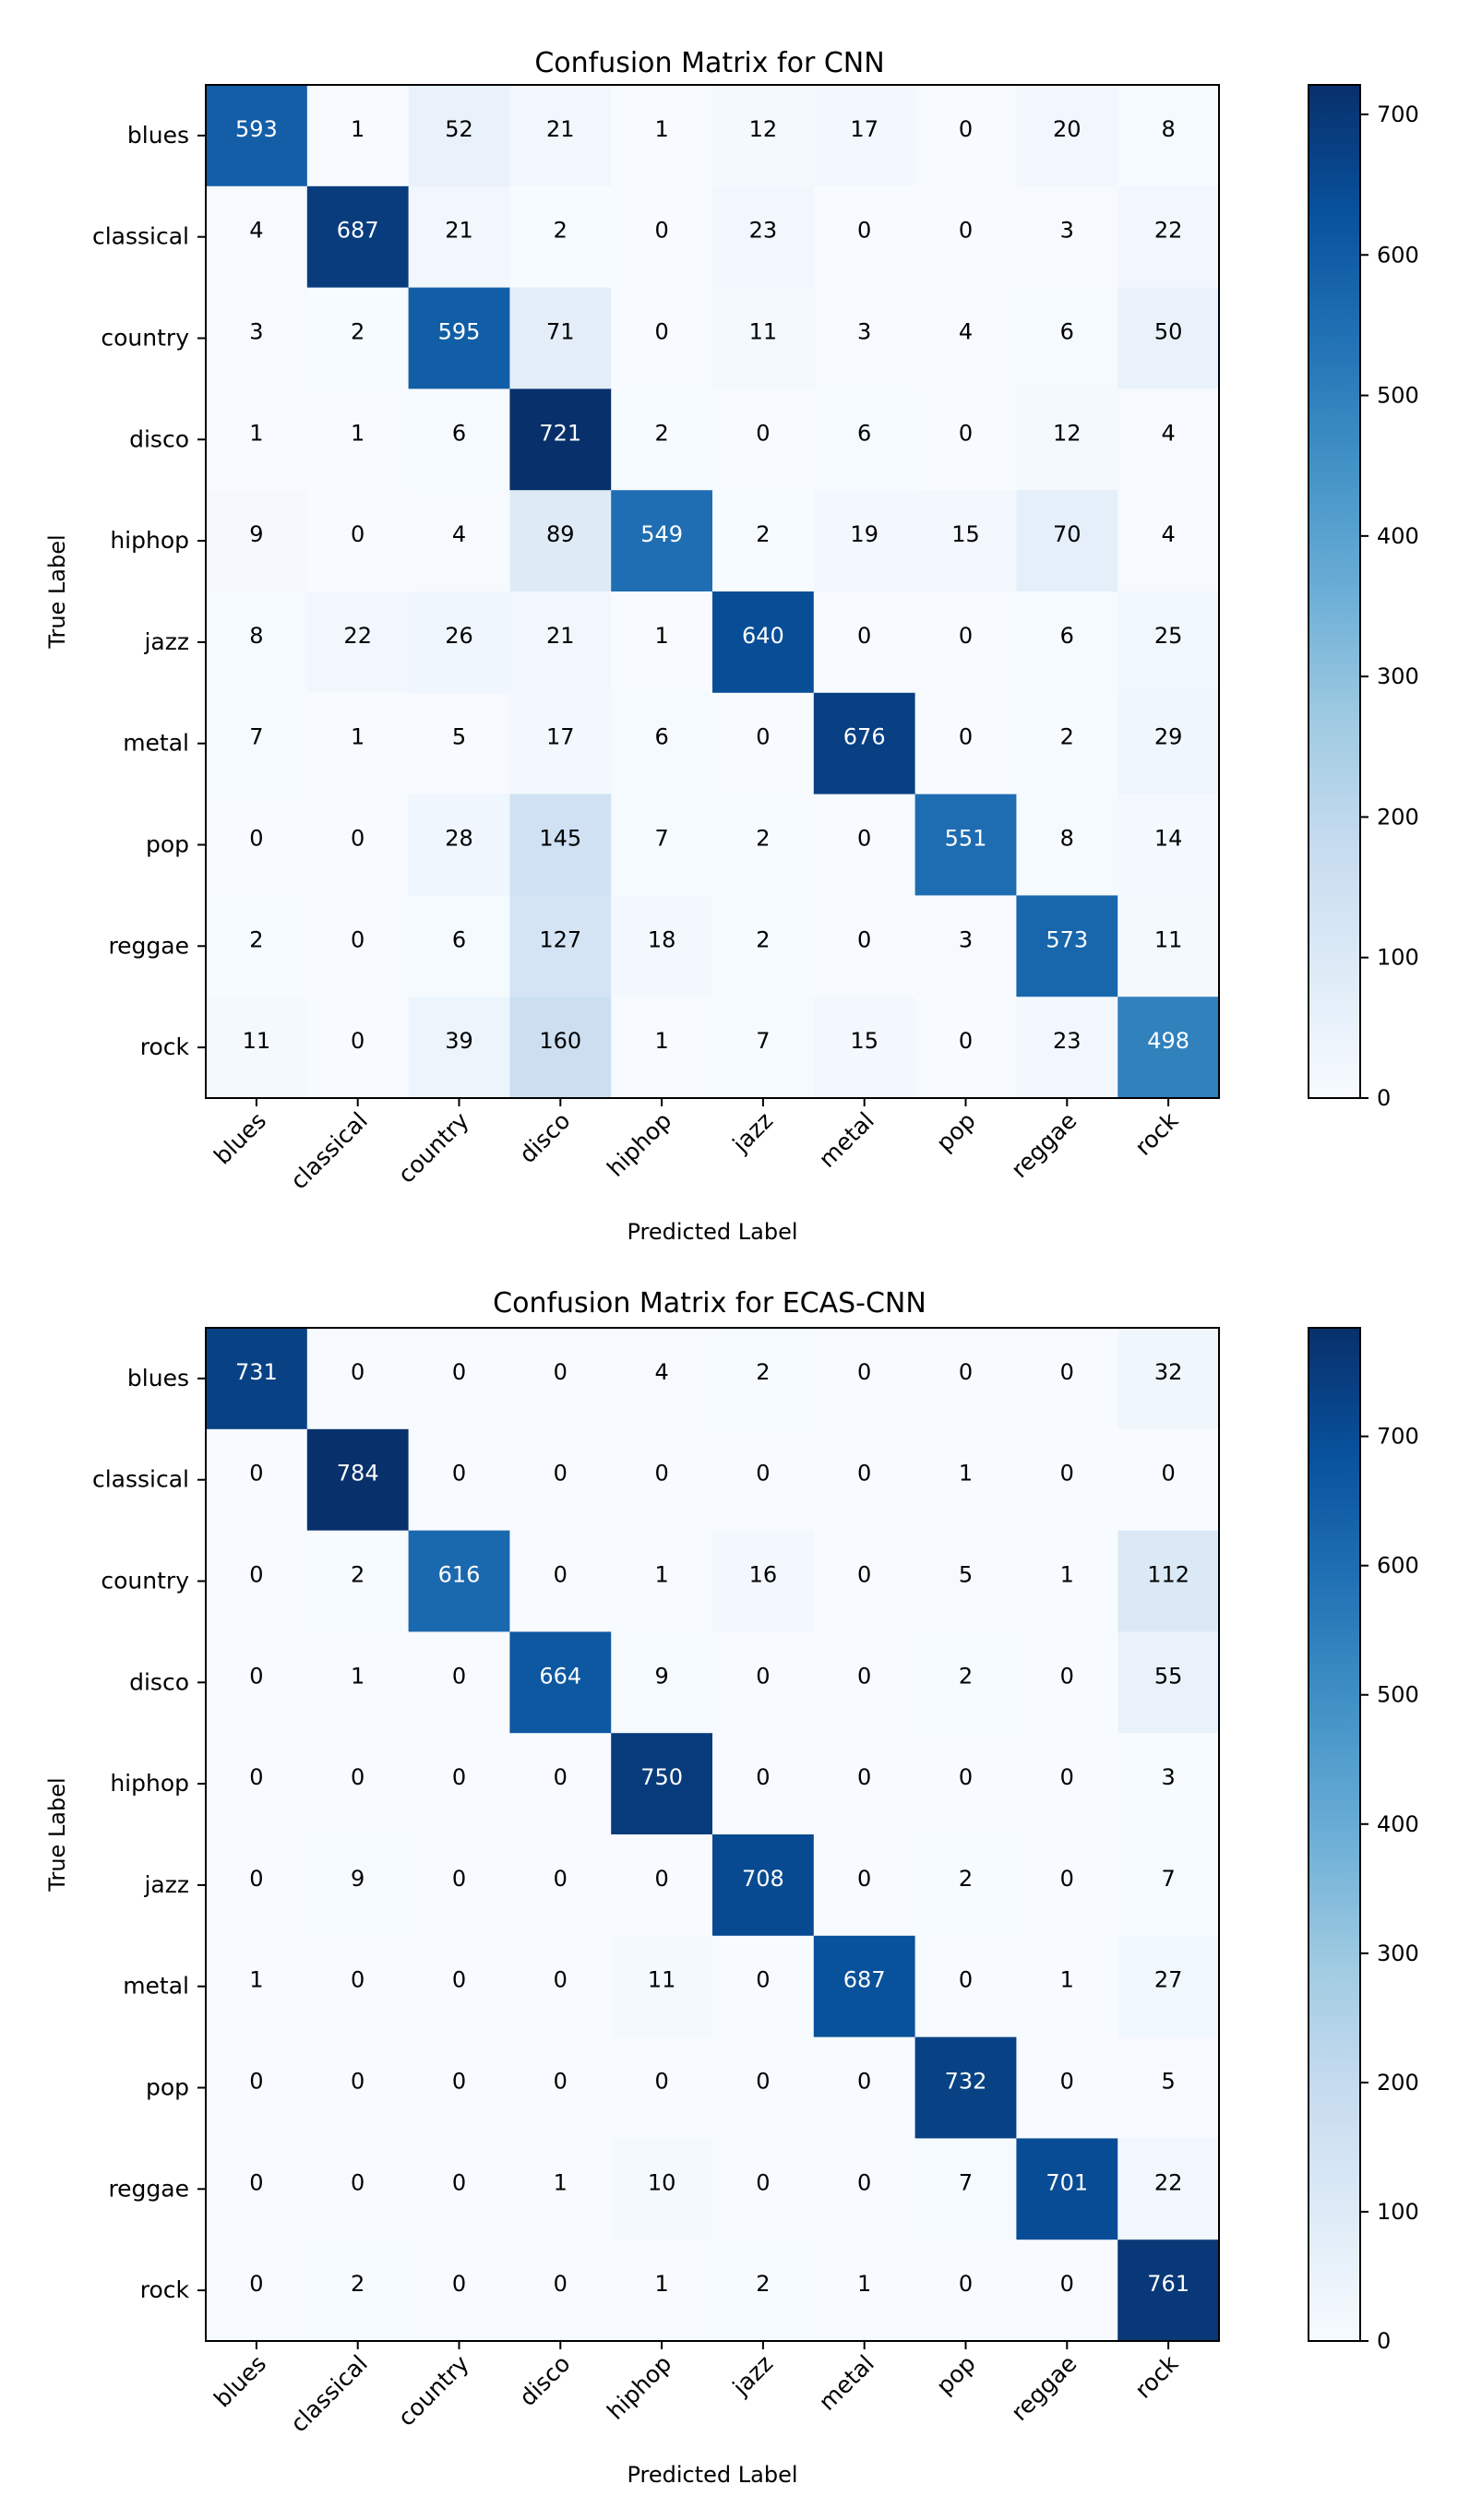  Describe the element at coordinates (763, 231) in the screenshot. I see `cell-value-label: 23` at that location.